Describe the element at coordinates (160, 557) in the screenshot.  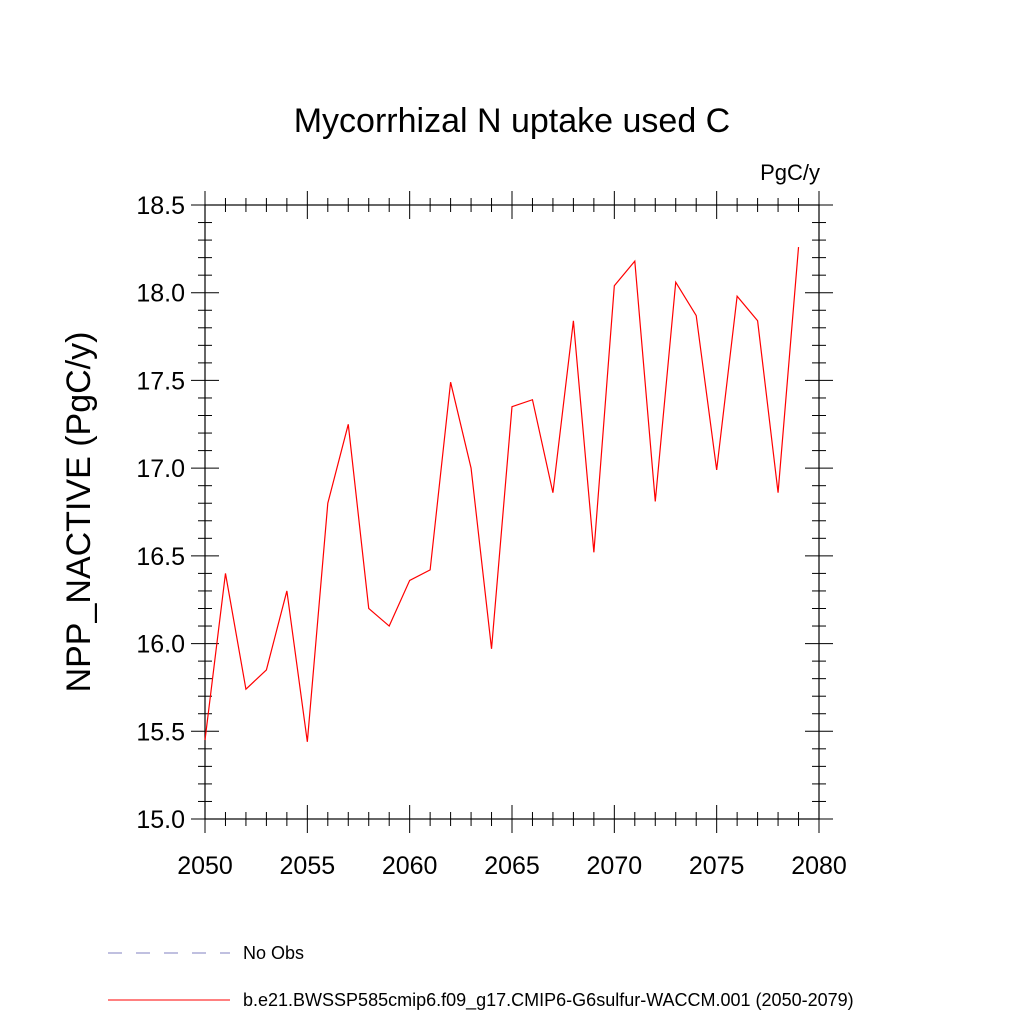
I see `y-tick-label: 16.5` at that location.